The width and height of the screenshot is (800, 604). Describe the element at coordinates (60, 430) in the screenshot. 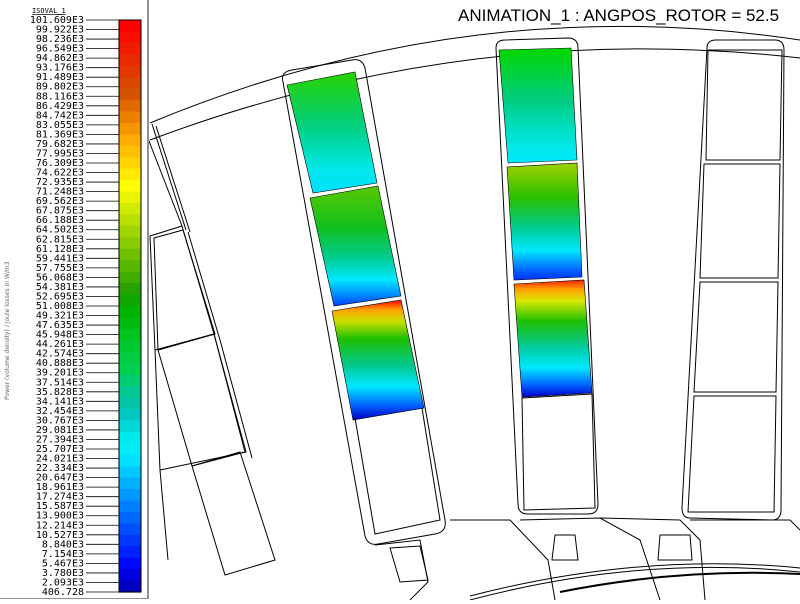

I see `legend-tick-label: 29.081E3` at that location.